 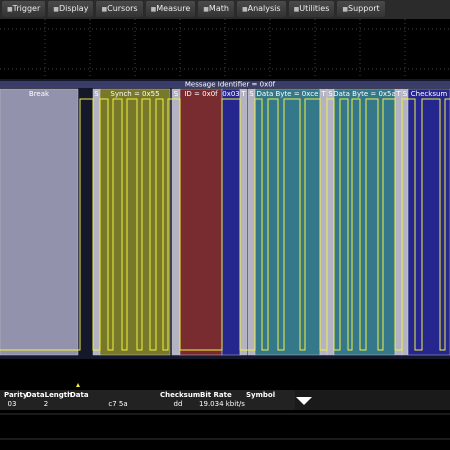 I want to click on table-header: Data, so click(x=79, y=395).